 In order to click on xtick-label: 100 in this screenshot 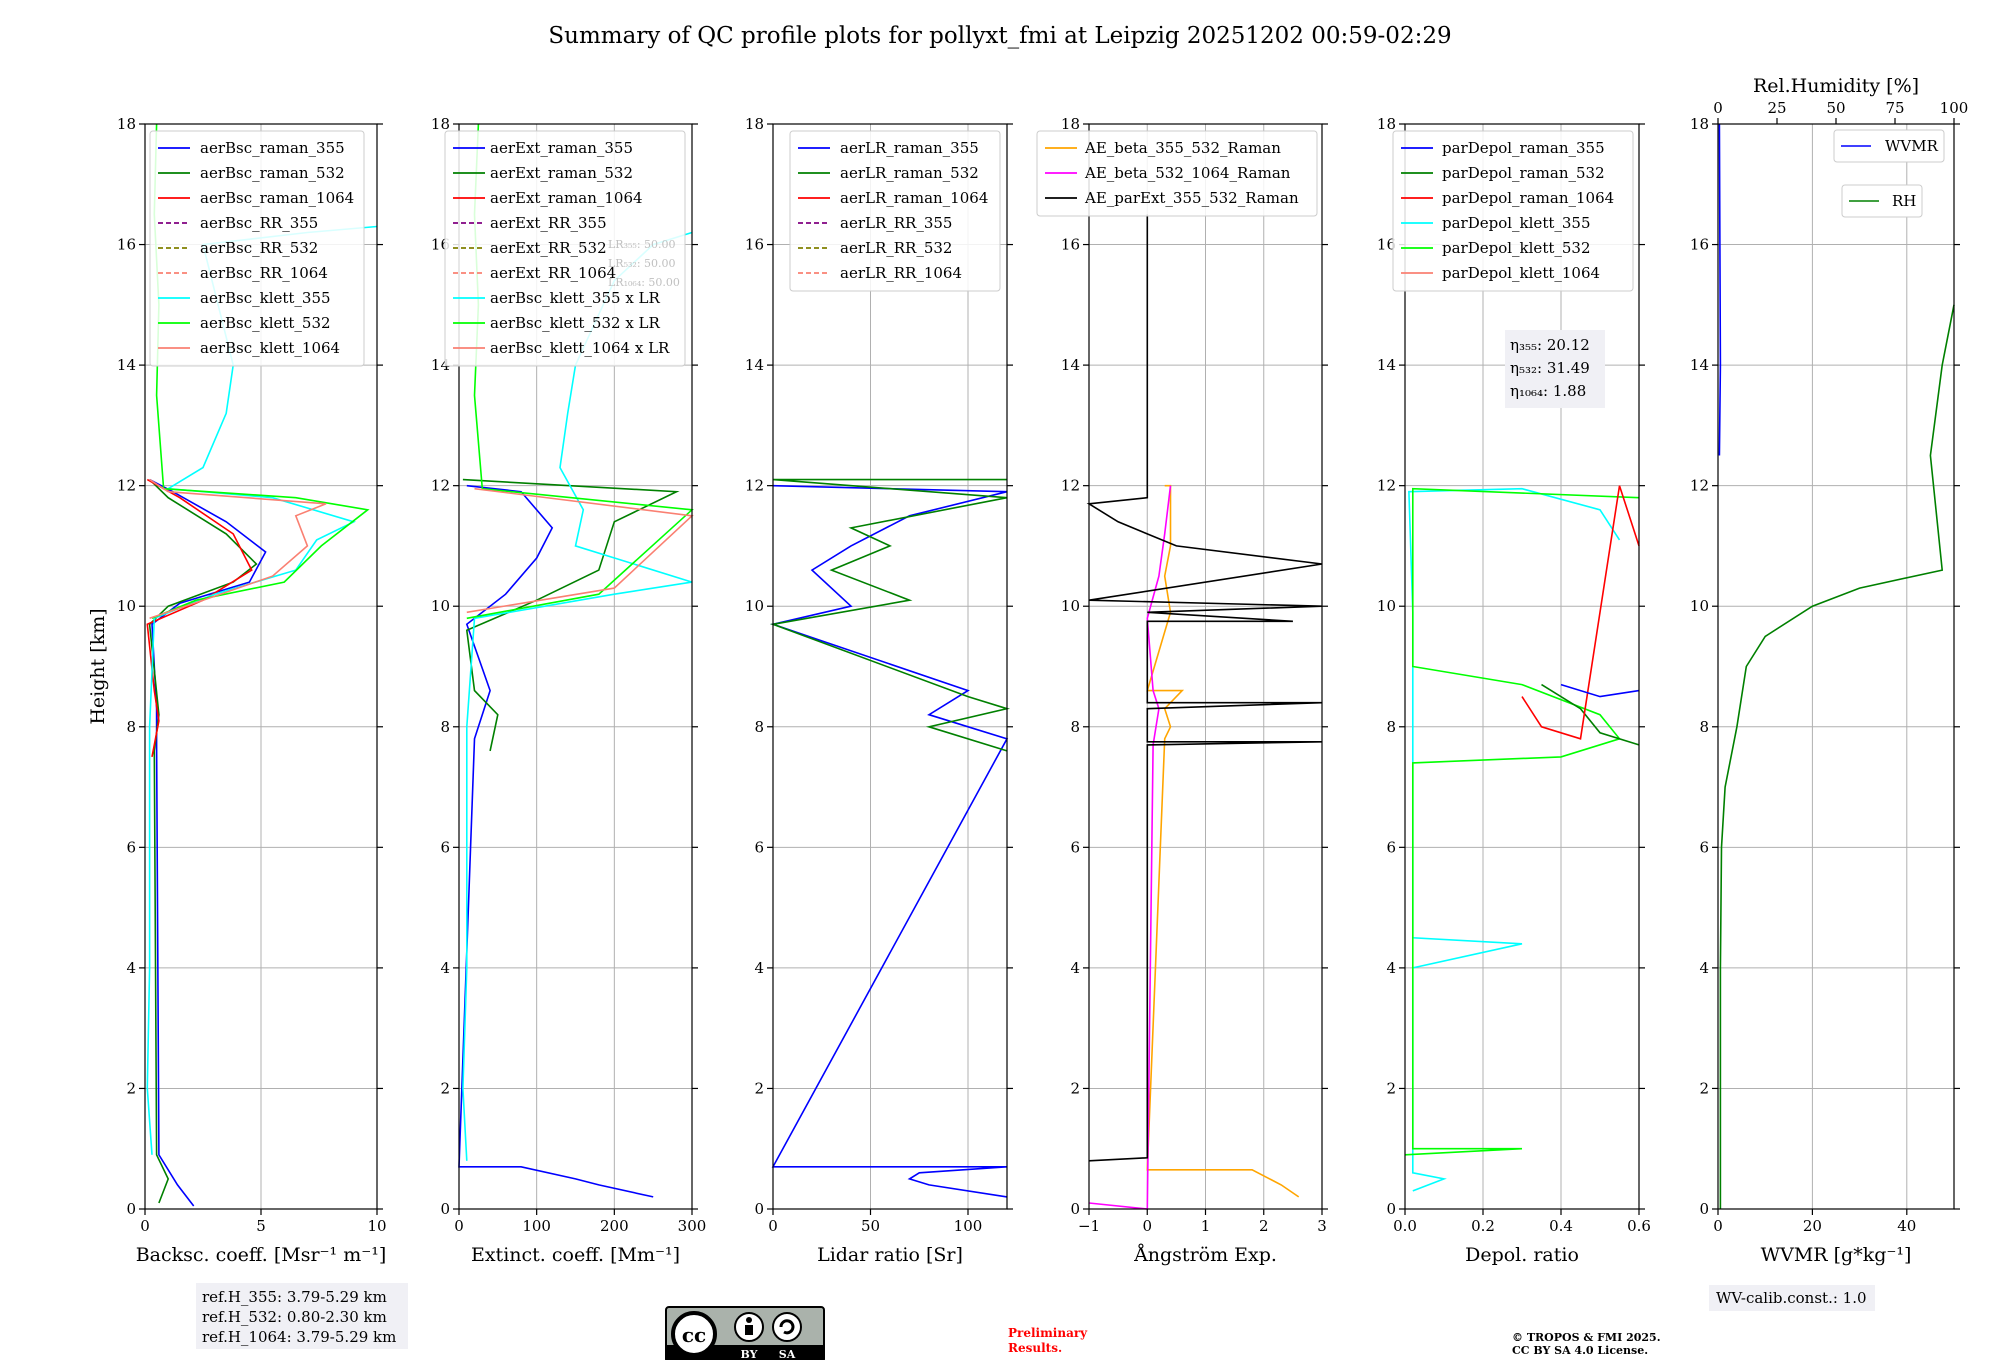, I will do `click(536, 1226)`.